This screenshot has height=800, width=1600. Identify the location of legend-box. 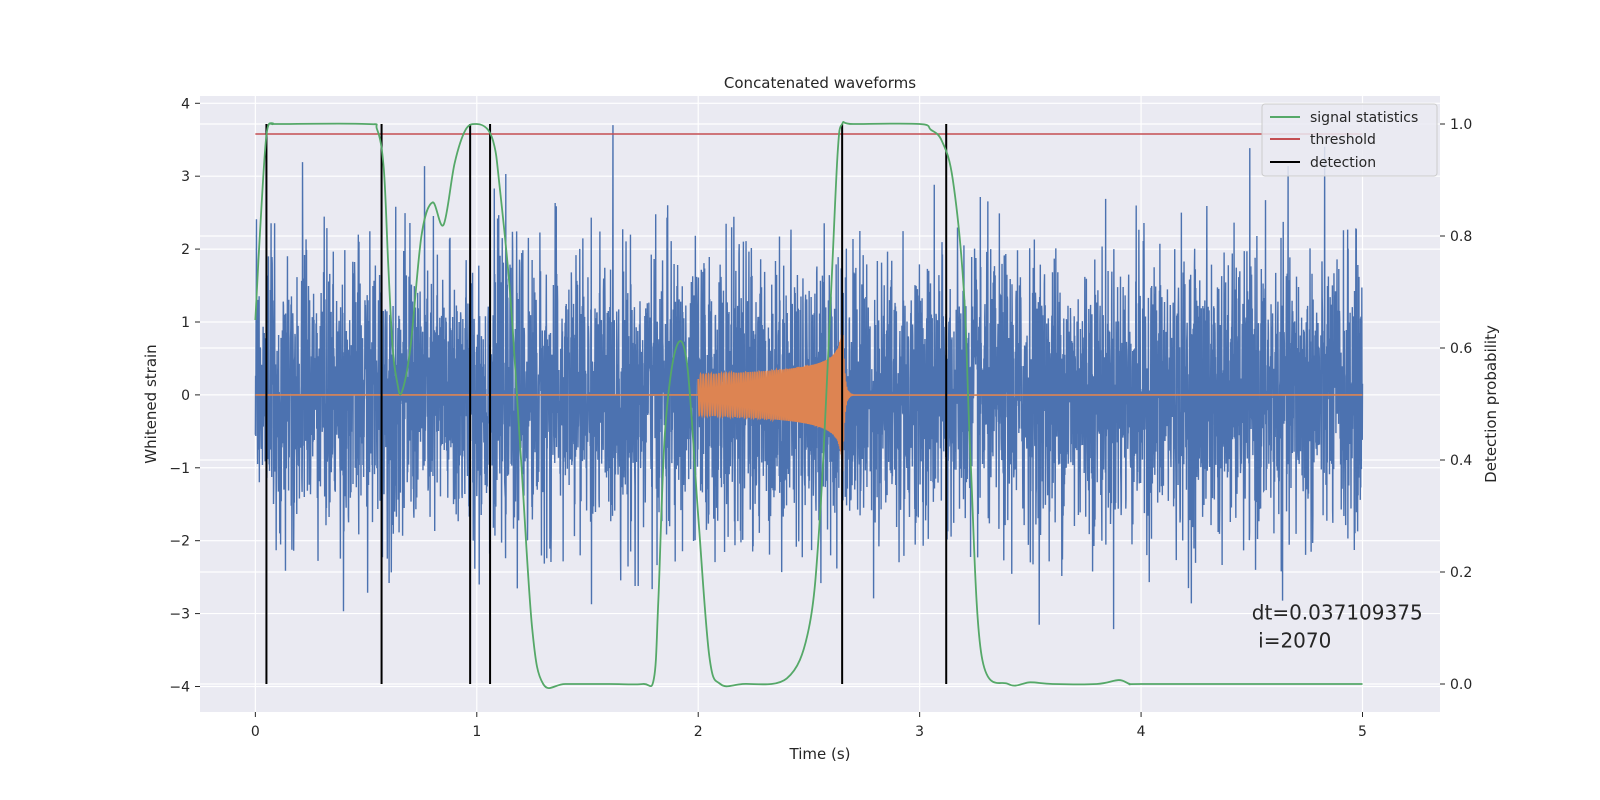
(1349, 140).